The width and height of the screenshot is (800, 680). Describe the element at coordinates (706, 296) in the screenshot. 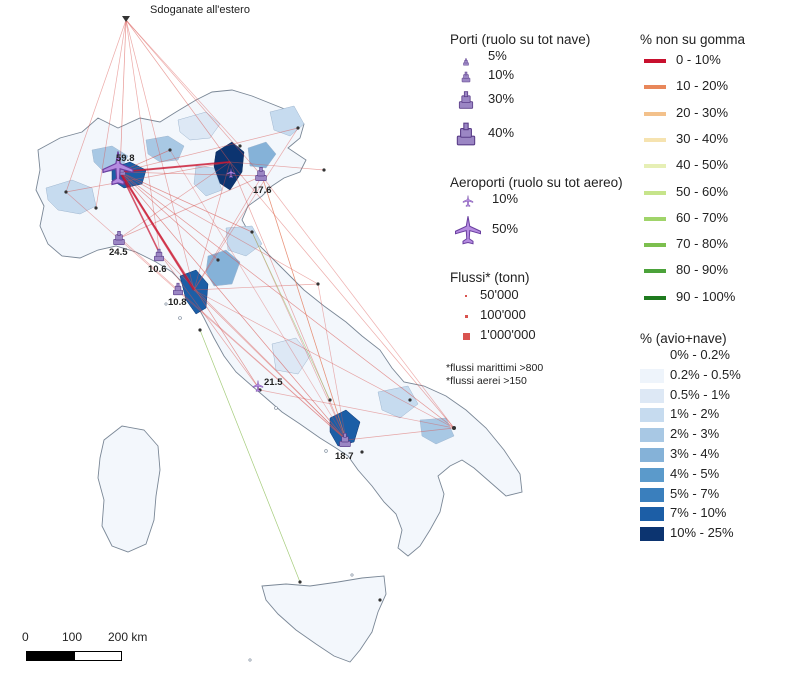

I see `non-road-legend-label: 90 - 100%` at that location.